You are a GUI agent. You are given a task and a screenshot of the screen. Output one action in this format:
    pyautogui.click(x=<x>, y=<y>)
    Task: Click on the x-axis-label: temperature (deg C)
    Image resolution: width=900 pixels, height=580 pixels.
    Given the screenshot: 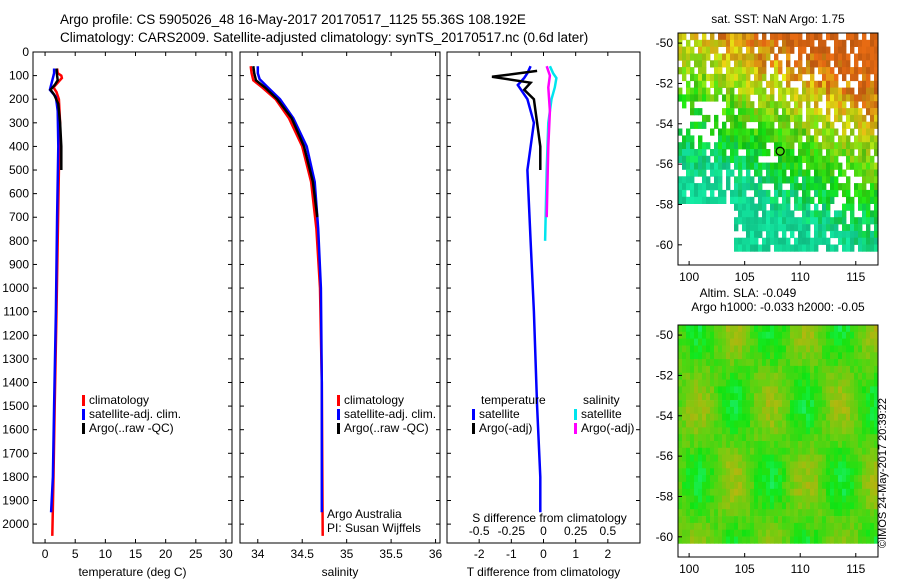 What is the action you would take?
    pyautogui.click(x=132, y=572)
    